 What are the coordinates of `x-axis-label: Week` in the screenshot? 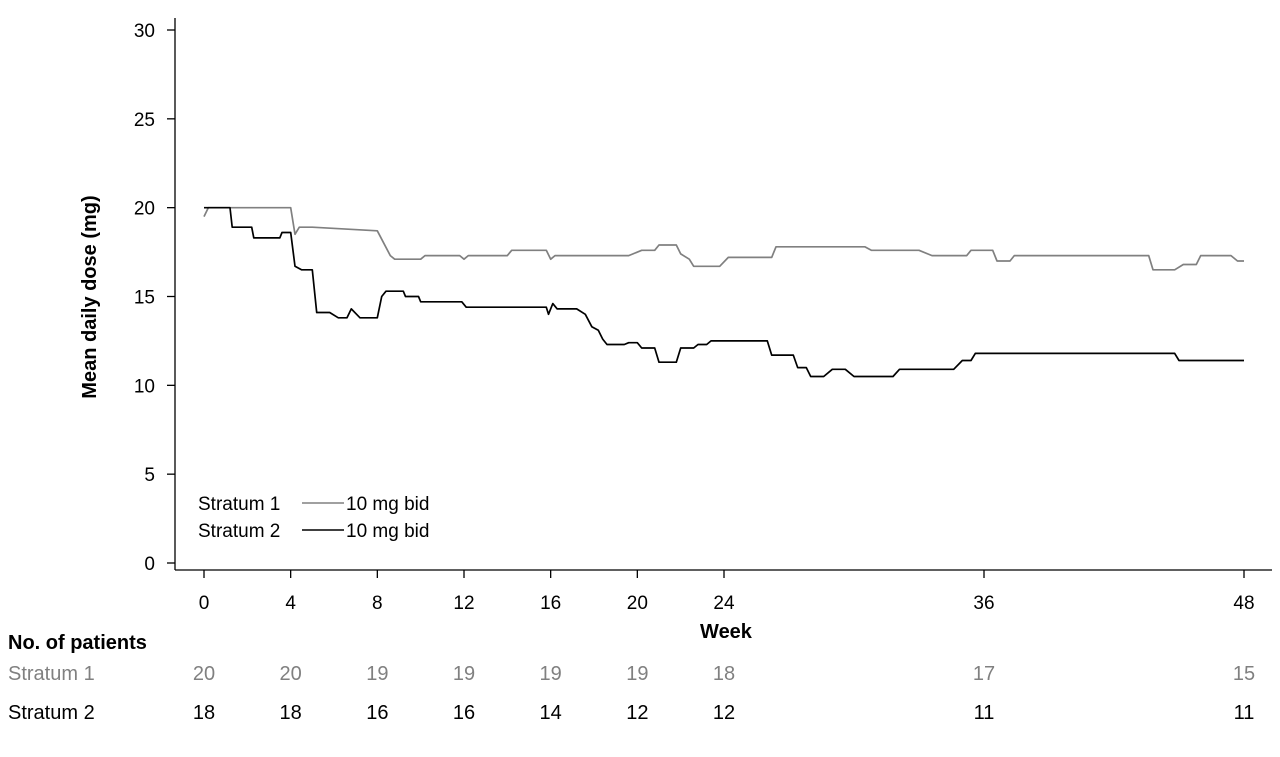 It's located at (726, 632).